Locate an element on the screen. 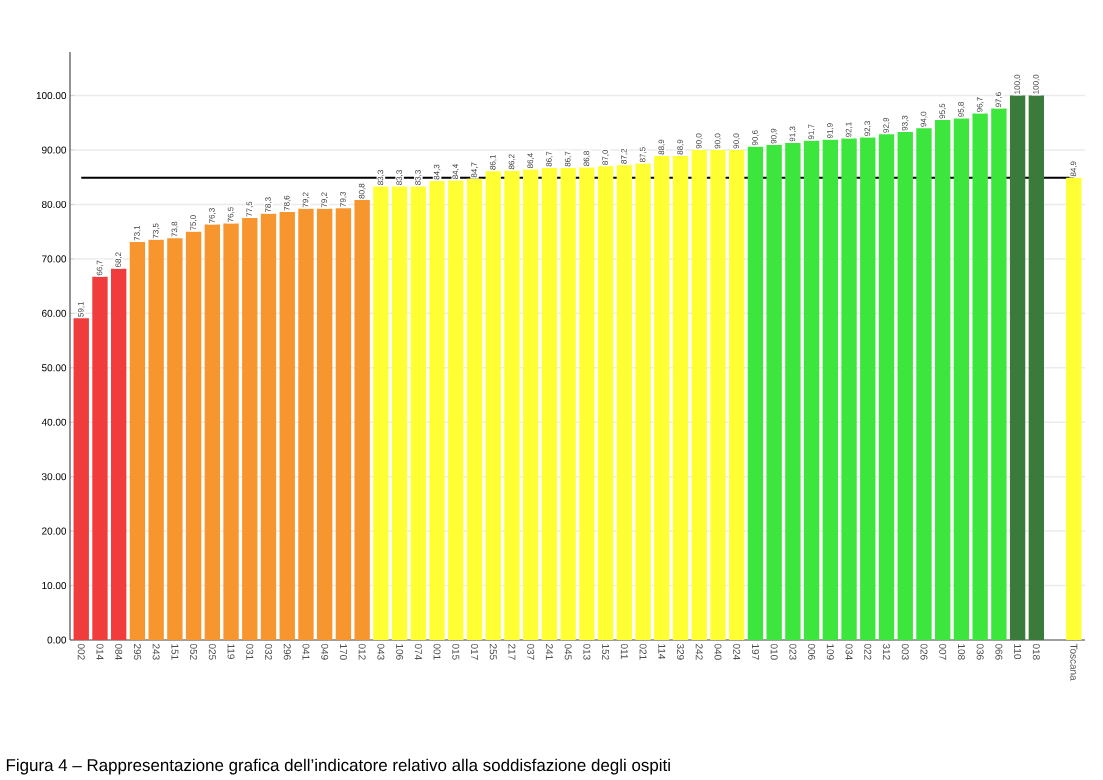  x-tick-label: 023 is located at coordinates (793, 651).